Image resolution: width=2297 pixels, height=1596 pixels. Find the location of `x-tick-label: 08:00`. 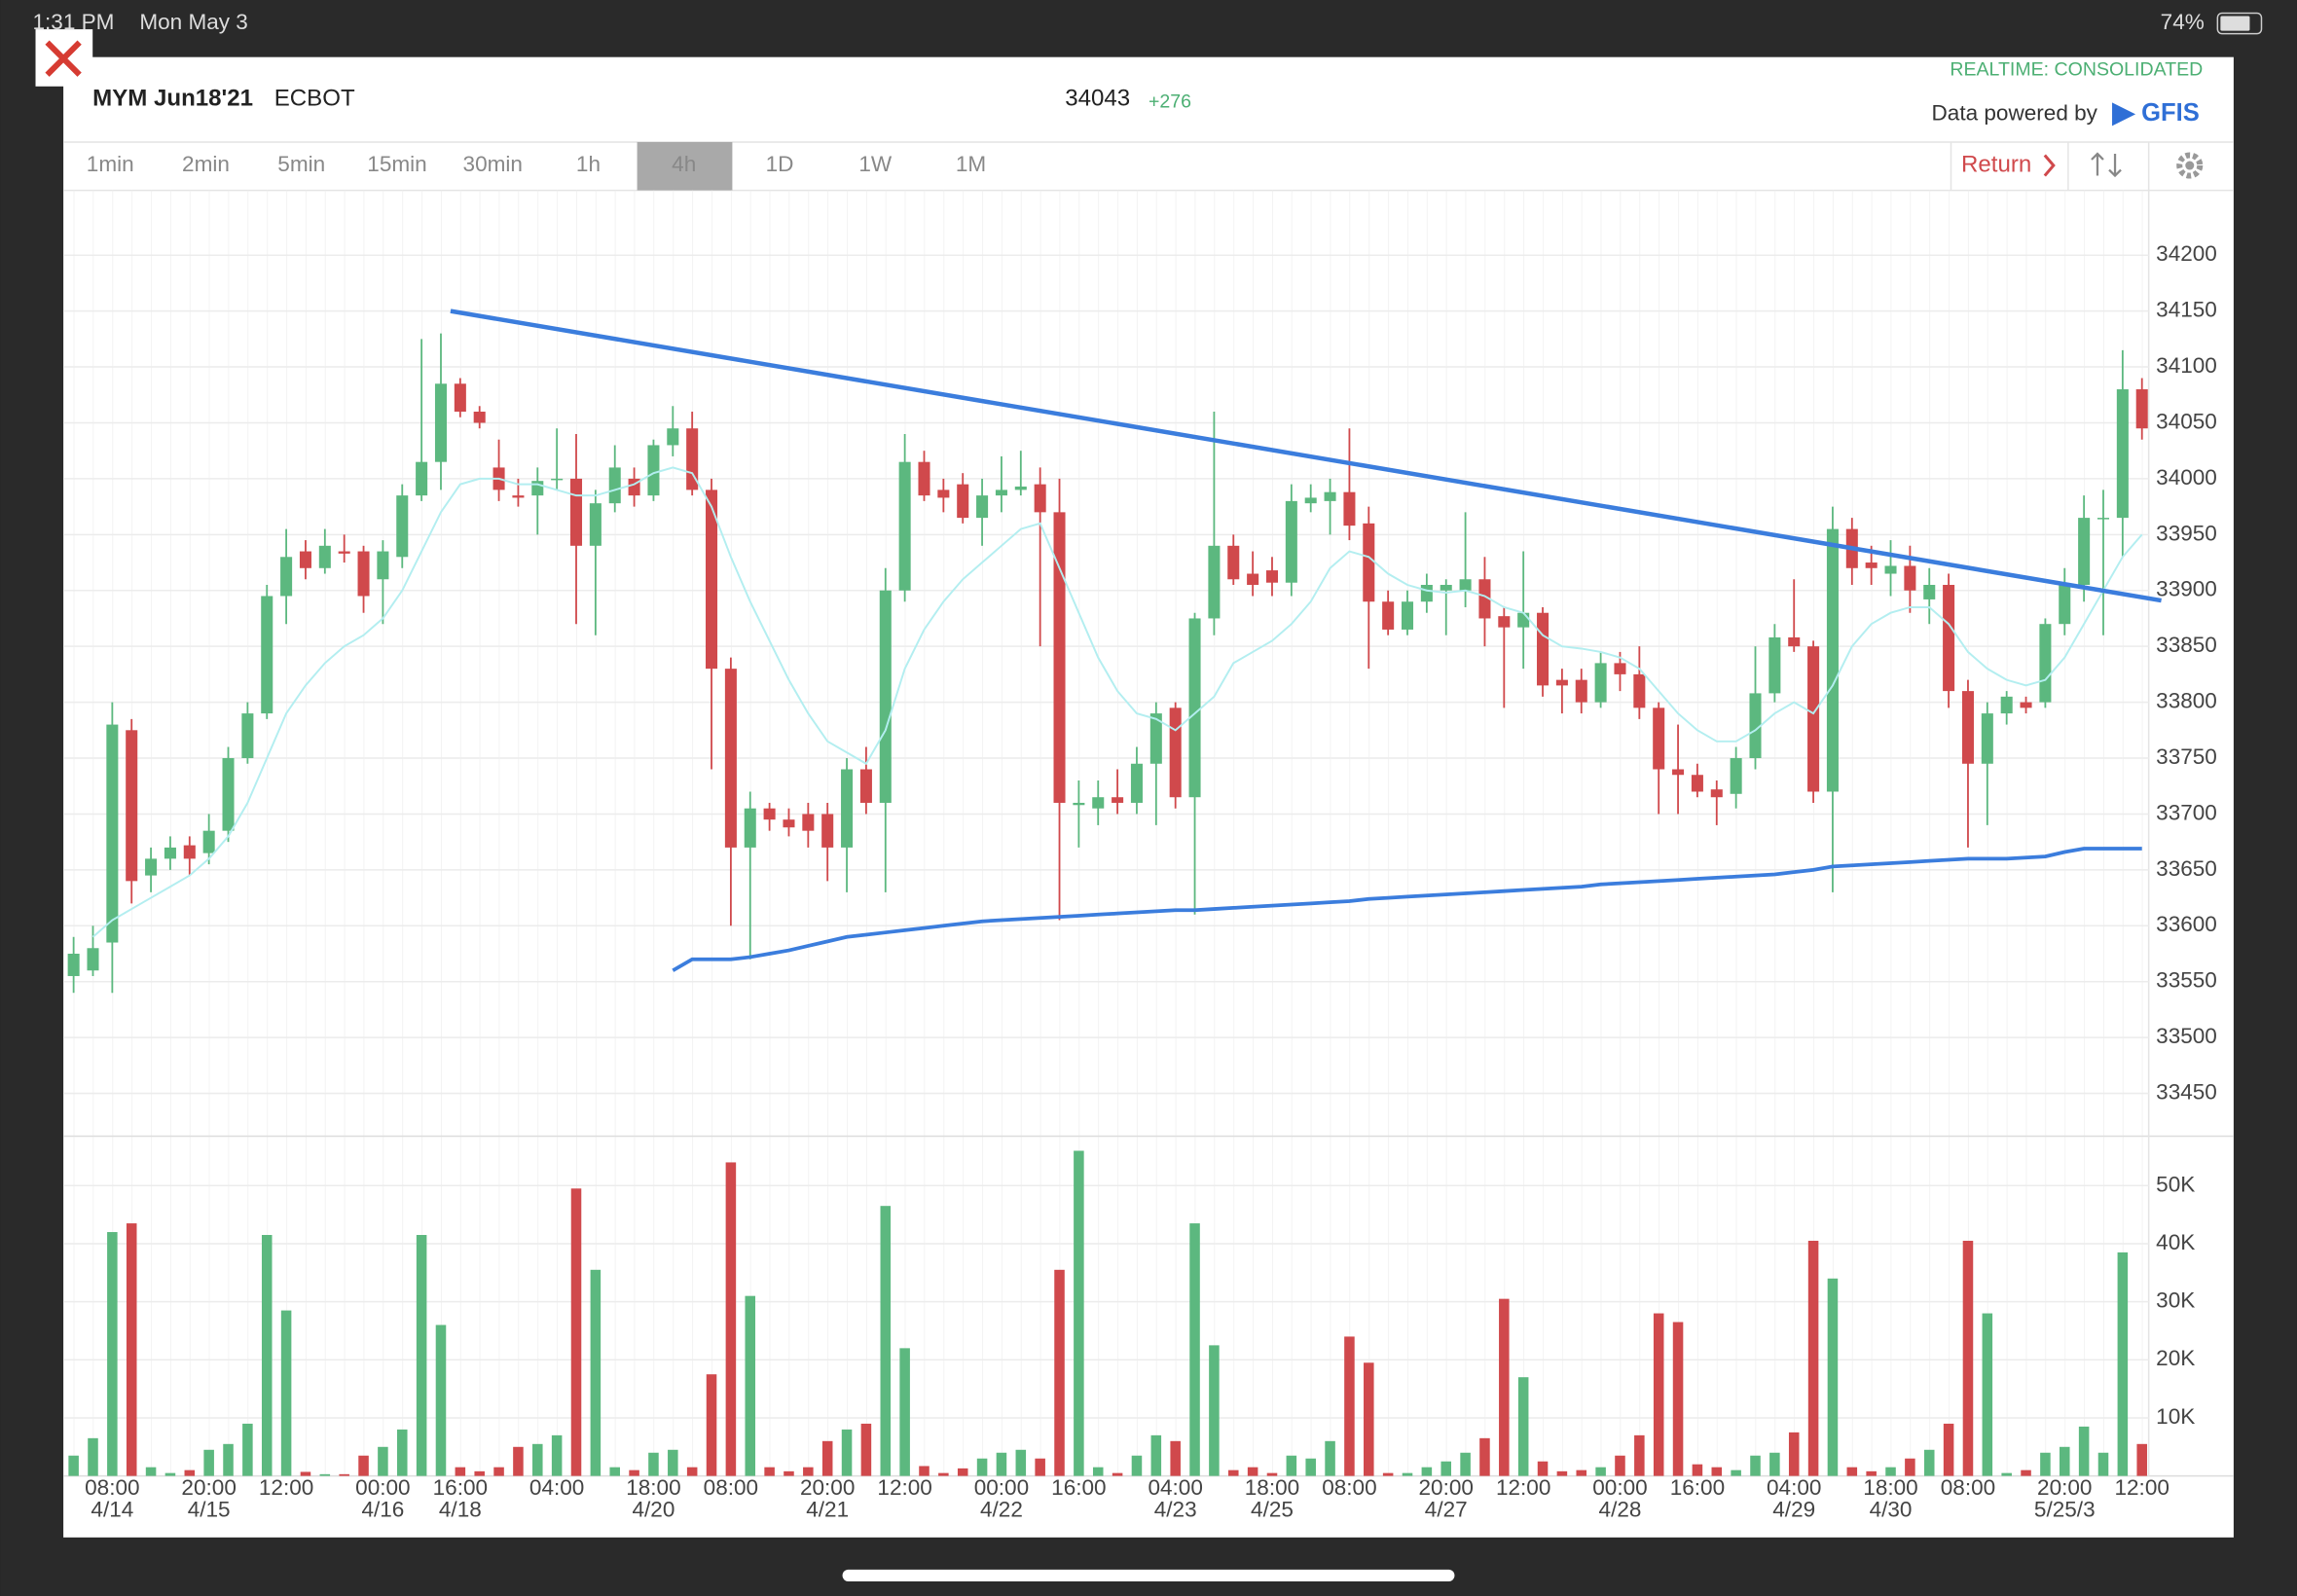

x-tick-label: 08:00 is located at coordinates (731, 1487).